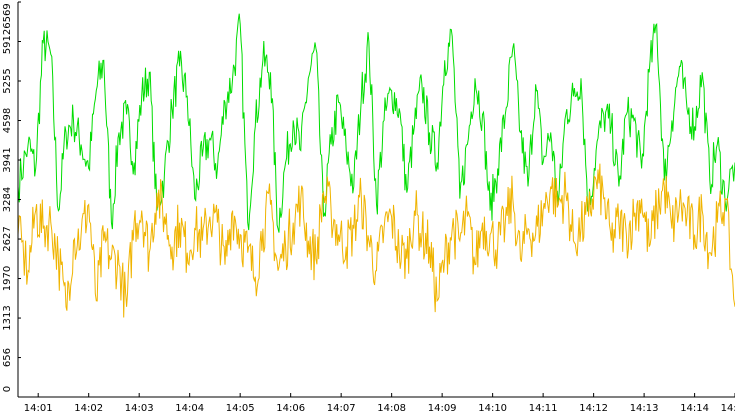 This screenshot has width=735, height=420. What do you see at coordinates (7, 80) in the screenshot?
I see `y-tick-label: 5255` at bounding box center [7, 80].